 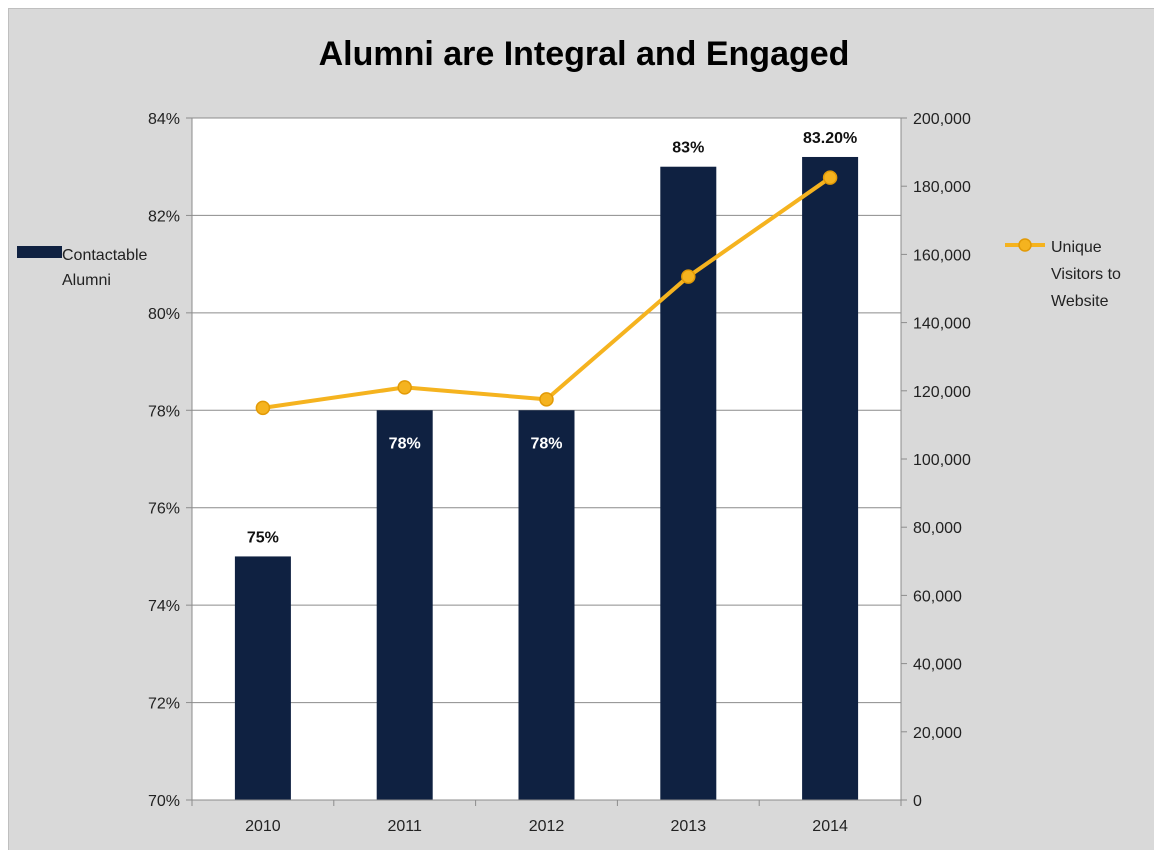 I want to click on left-tick-label: 70%, so click(x=164, y=801).